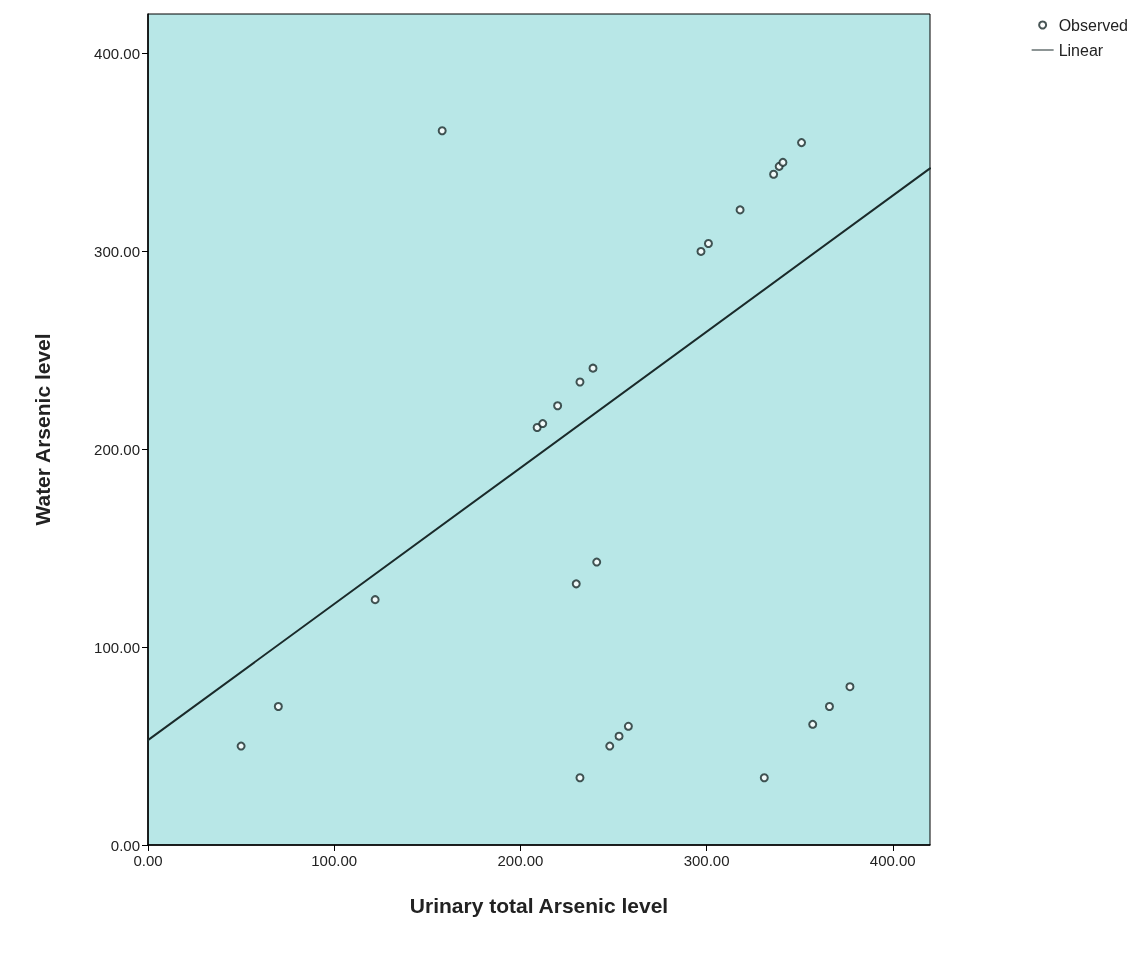 This screenshot has width=1143, height=955. Describe the element at coordinates (42, 429) in the screenshot. I see `y-axis-title: Water Arsenic level` at that location.